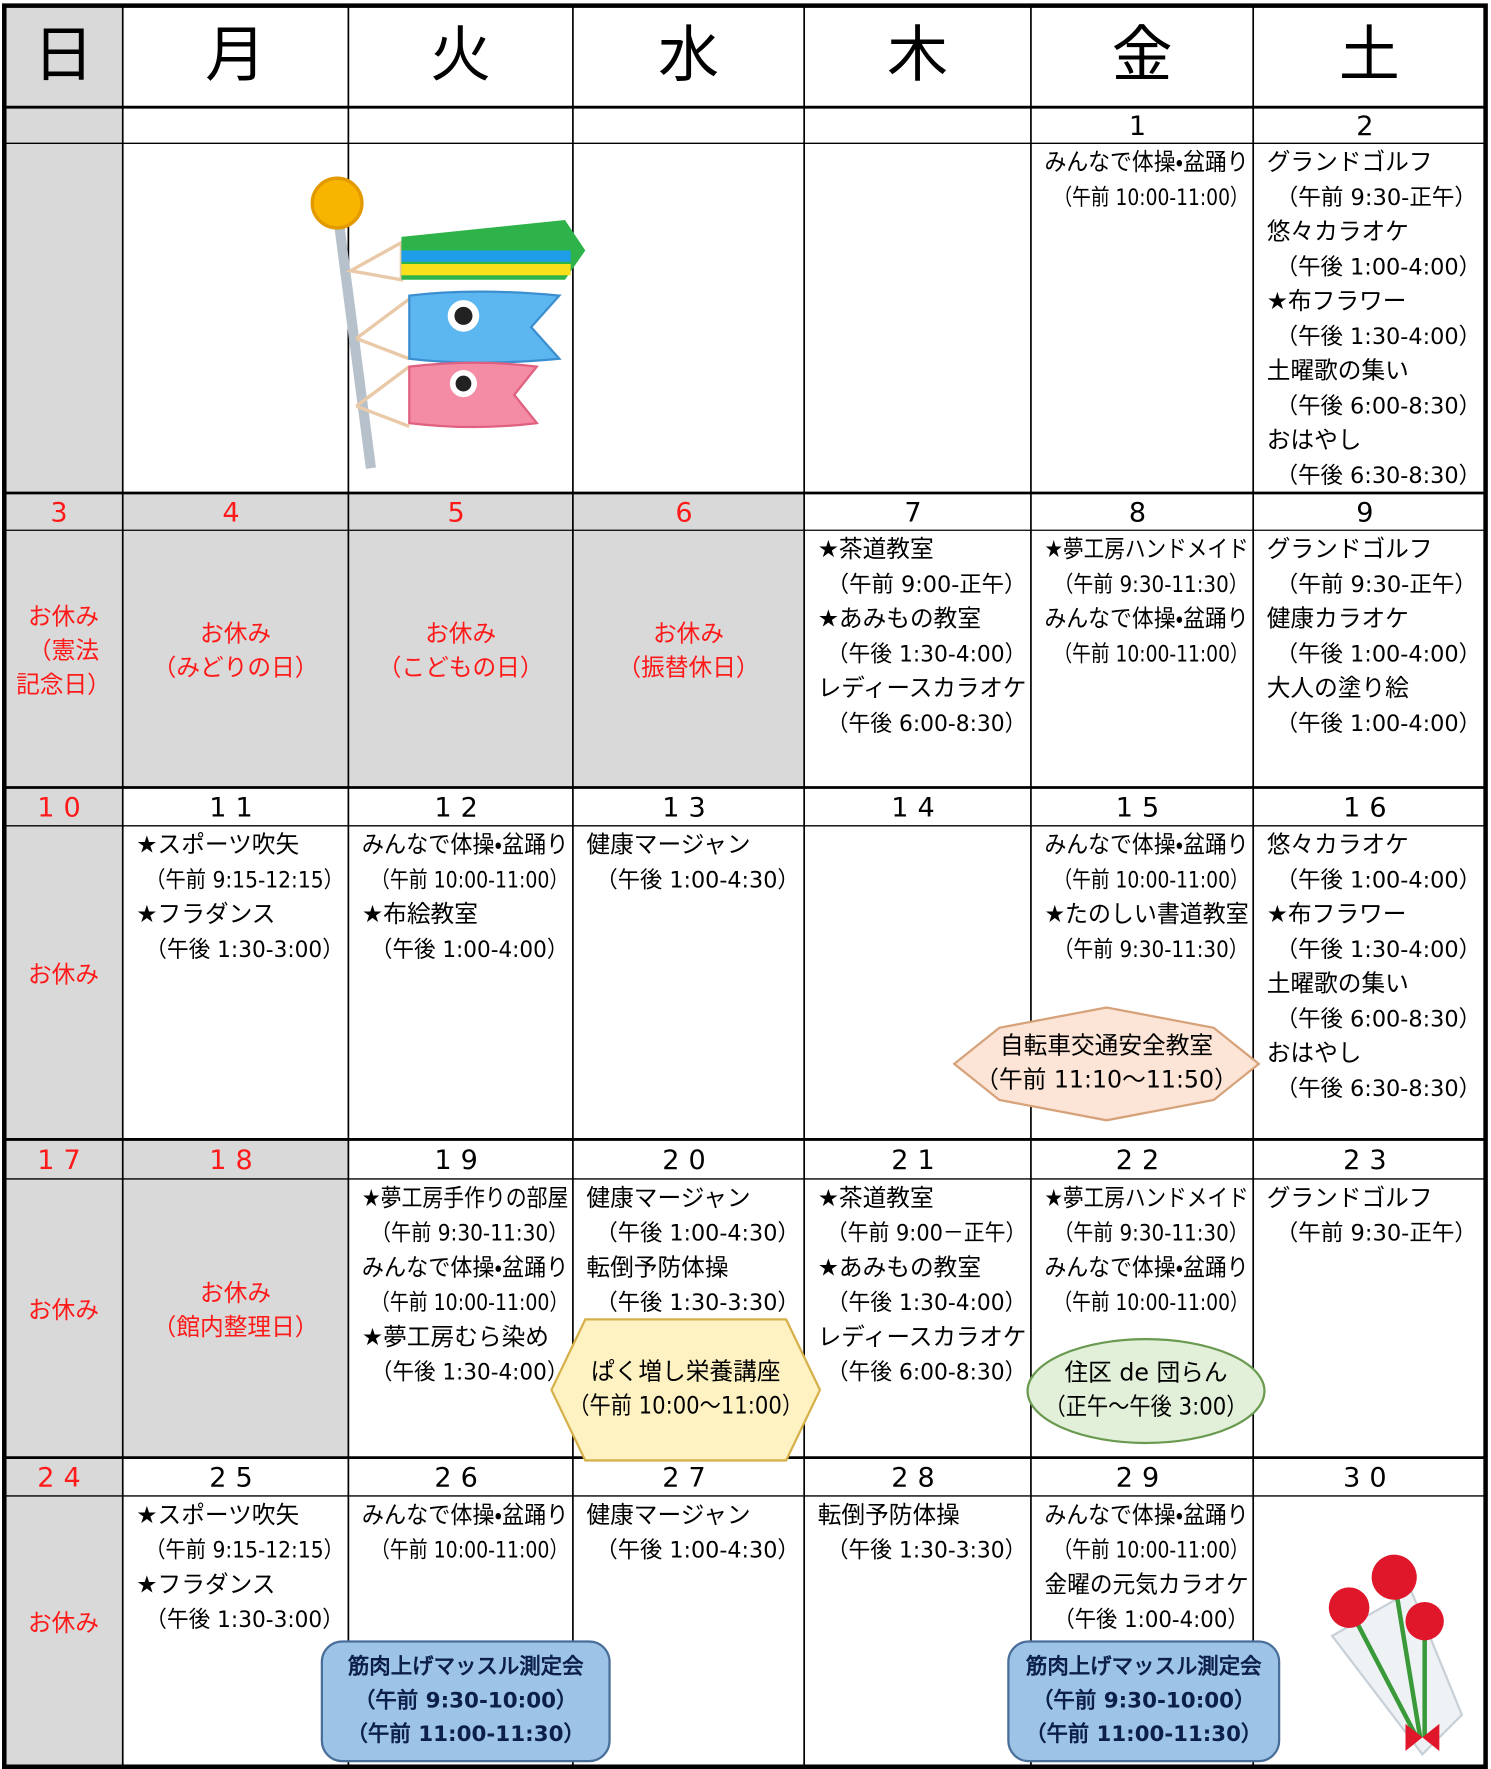  Describe the element at coordinates (1314, 440) in the screenshot. I see `event-title: おはやし` at that location.